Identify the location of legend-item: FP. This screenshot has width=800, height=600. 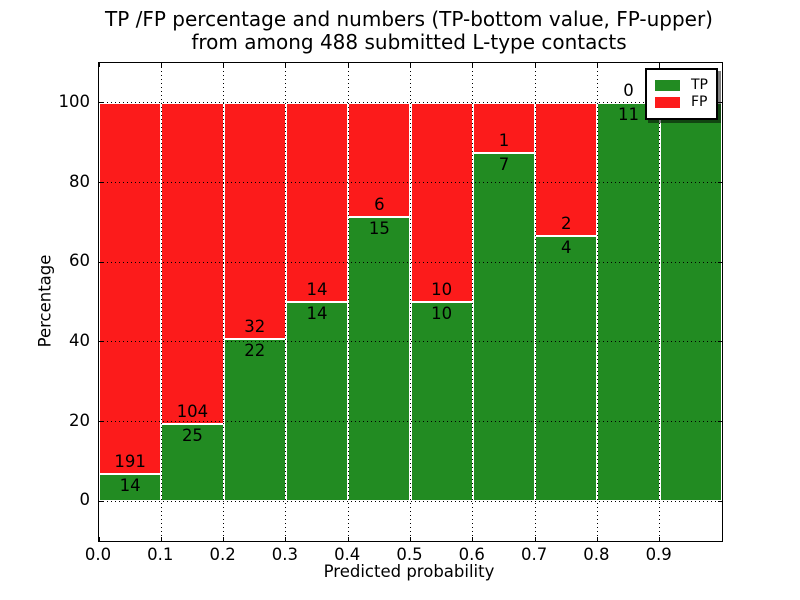
(681, 102).